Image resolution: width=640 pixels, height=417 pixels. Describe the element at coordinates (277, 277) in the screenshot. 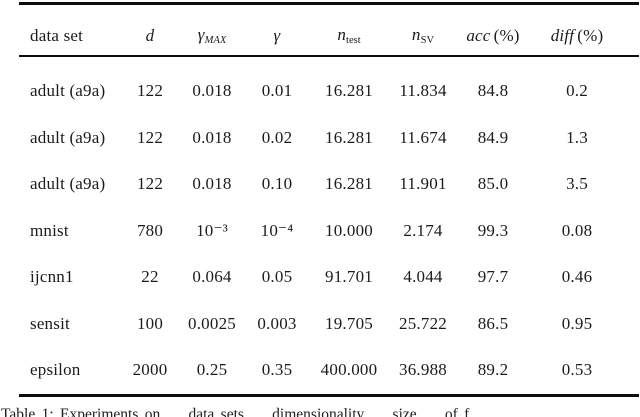

I see `cell-gamma: 0.05` at that location.